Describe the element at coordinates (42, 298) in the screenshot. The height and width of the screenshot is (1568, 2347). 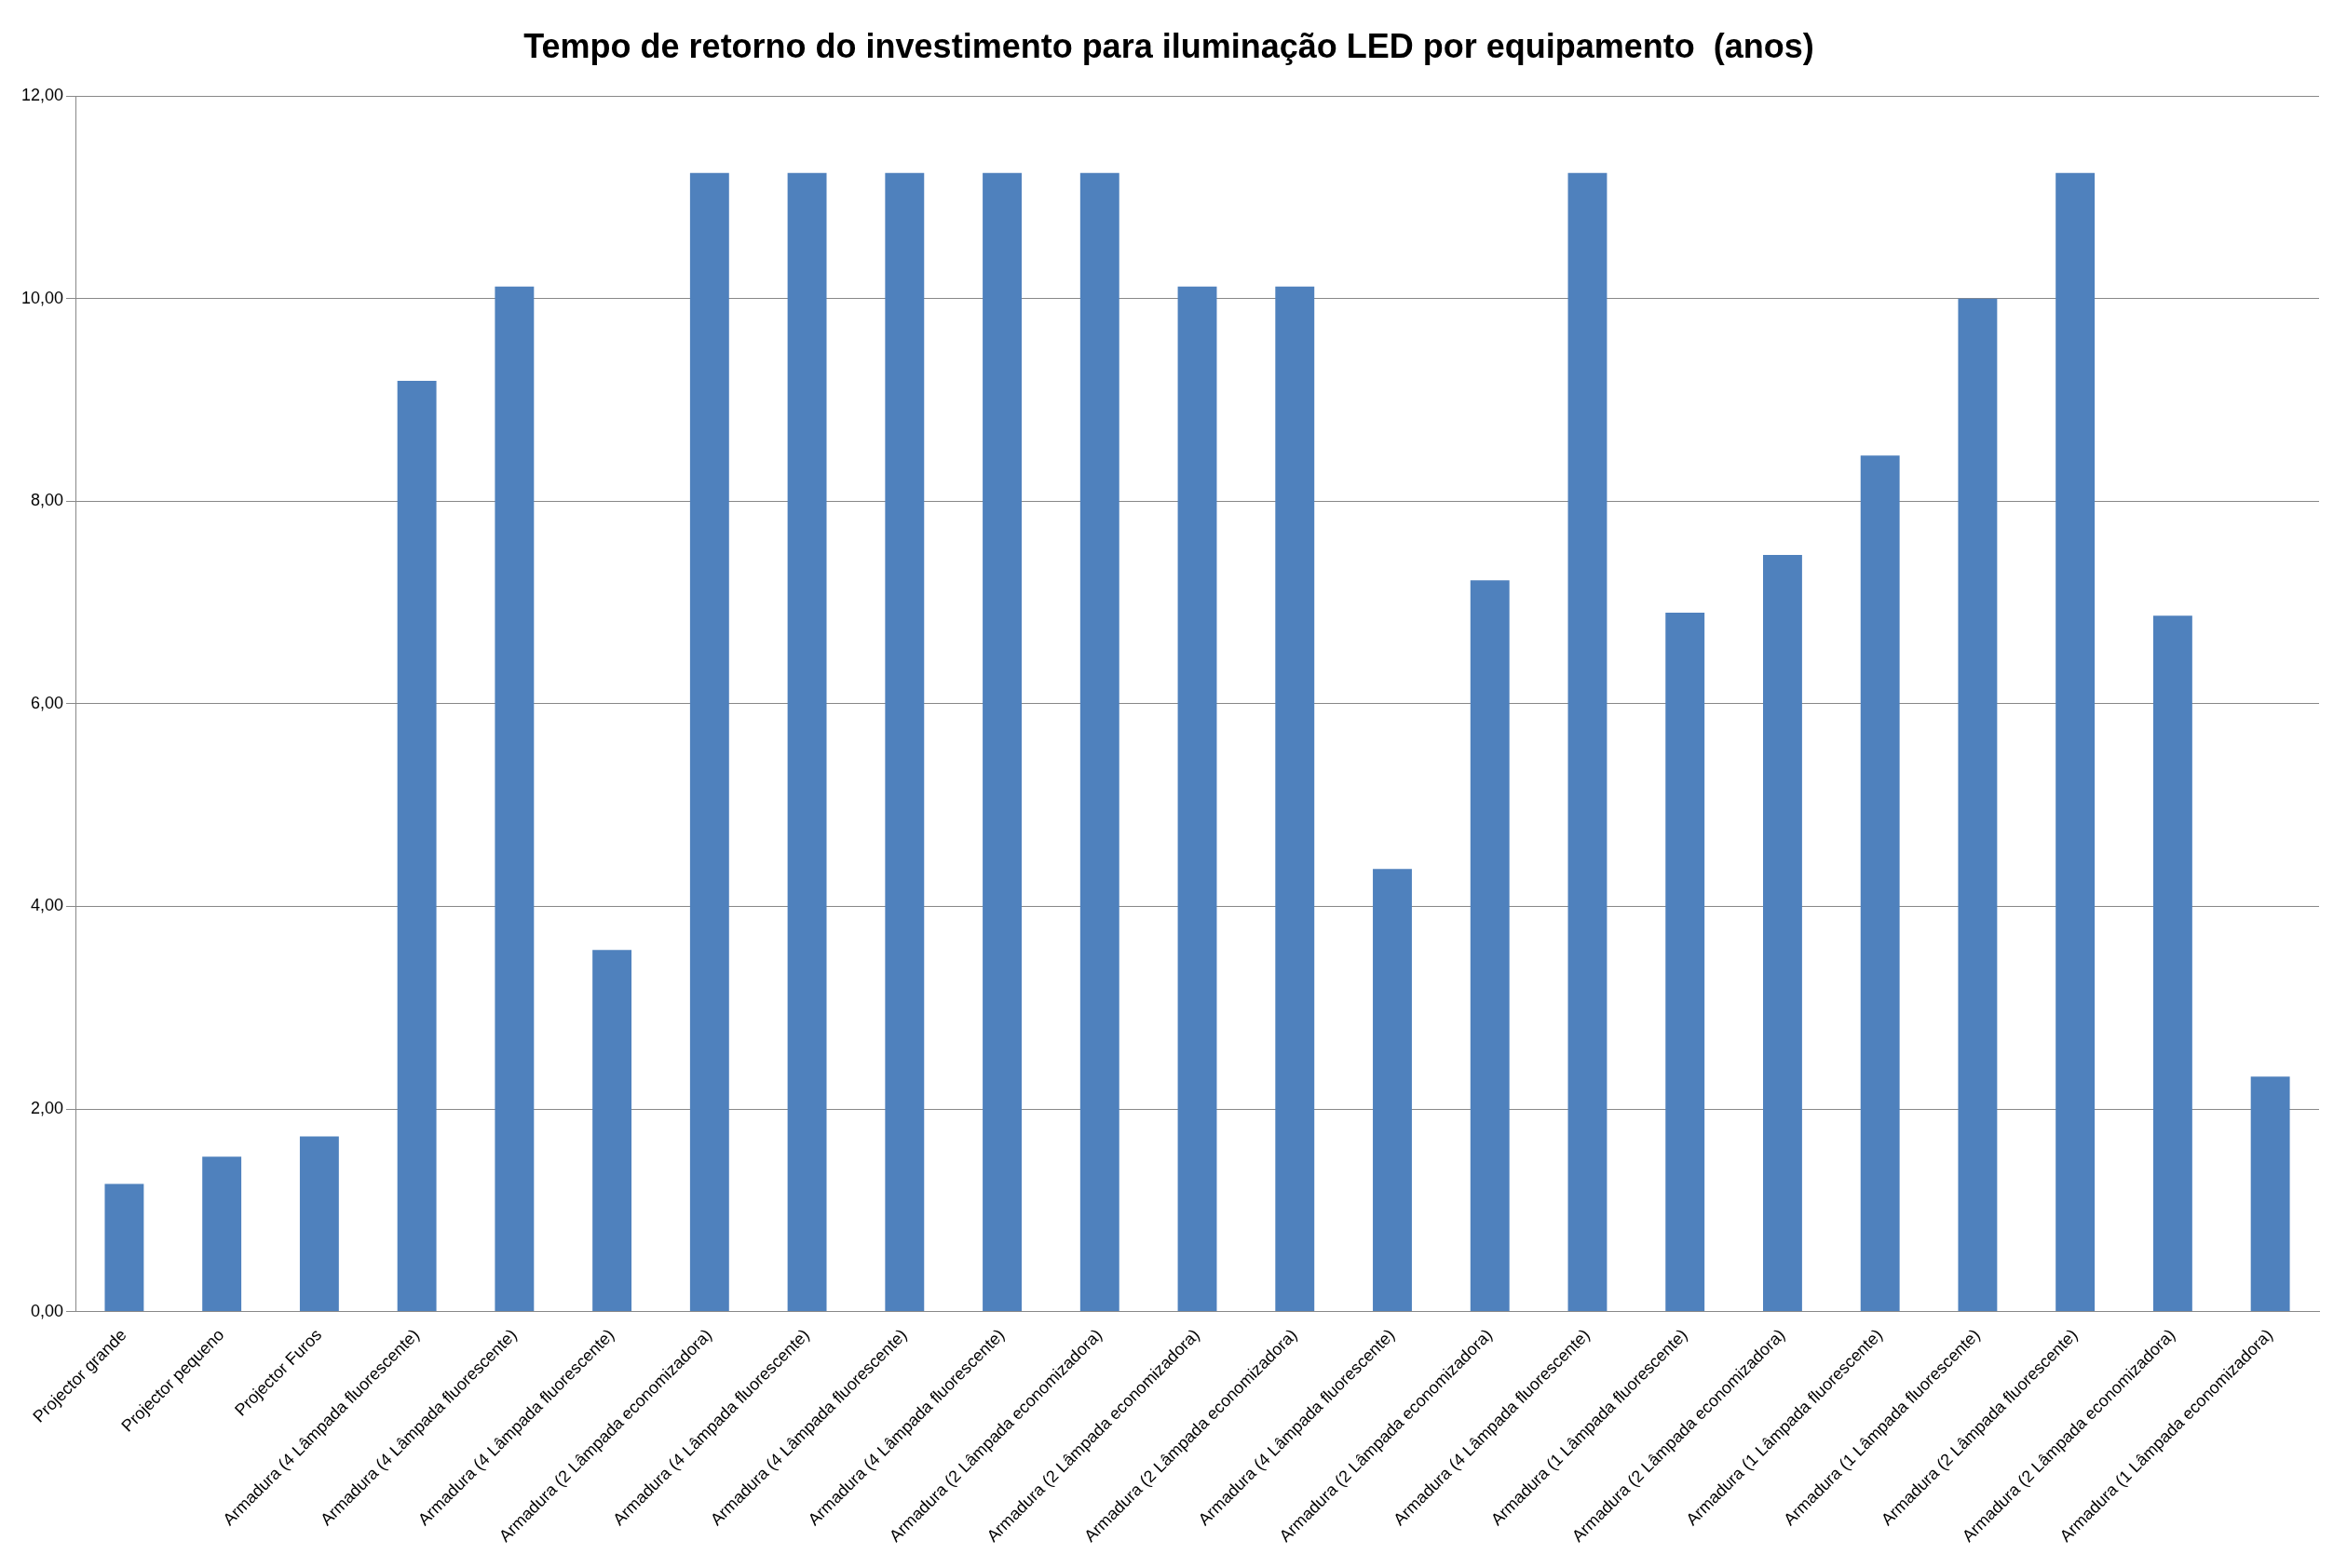
I see `y-tick-label: 10,00` at that location.